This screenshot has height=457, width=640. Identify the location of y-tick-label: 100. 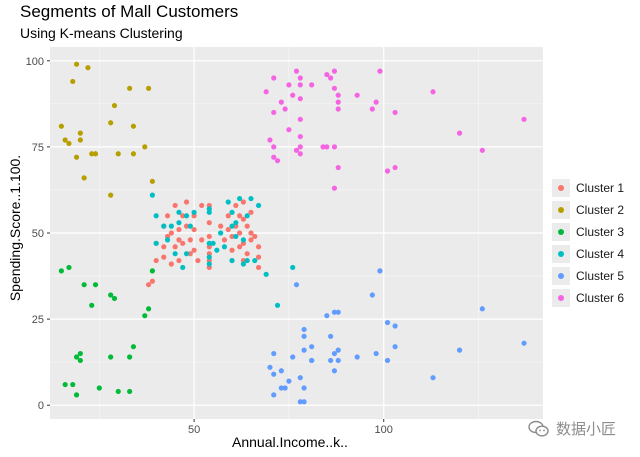
(35, 62).